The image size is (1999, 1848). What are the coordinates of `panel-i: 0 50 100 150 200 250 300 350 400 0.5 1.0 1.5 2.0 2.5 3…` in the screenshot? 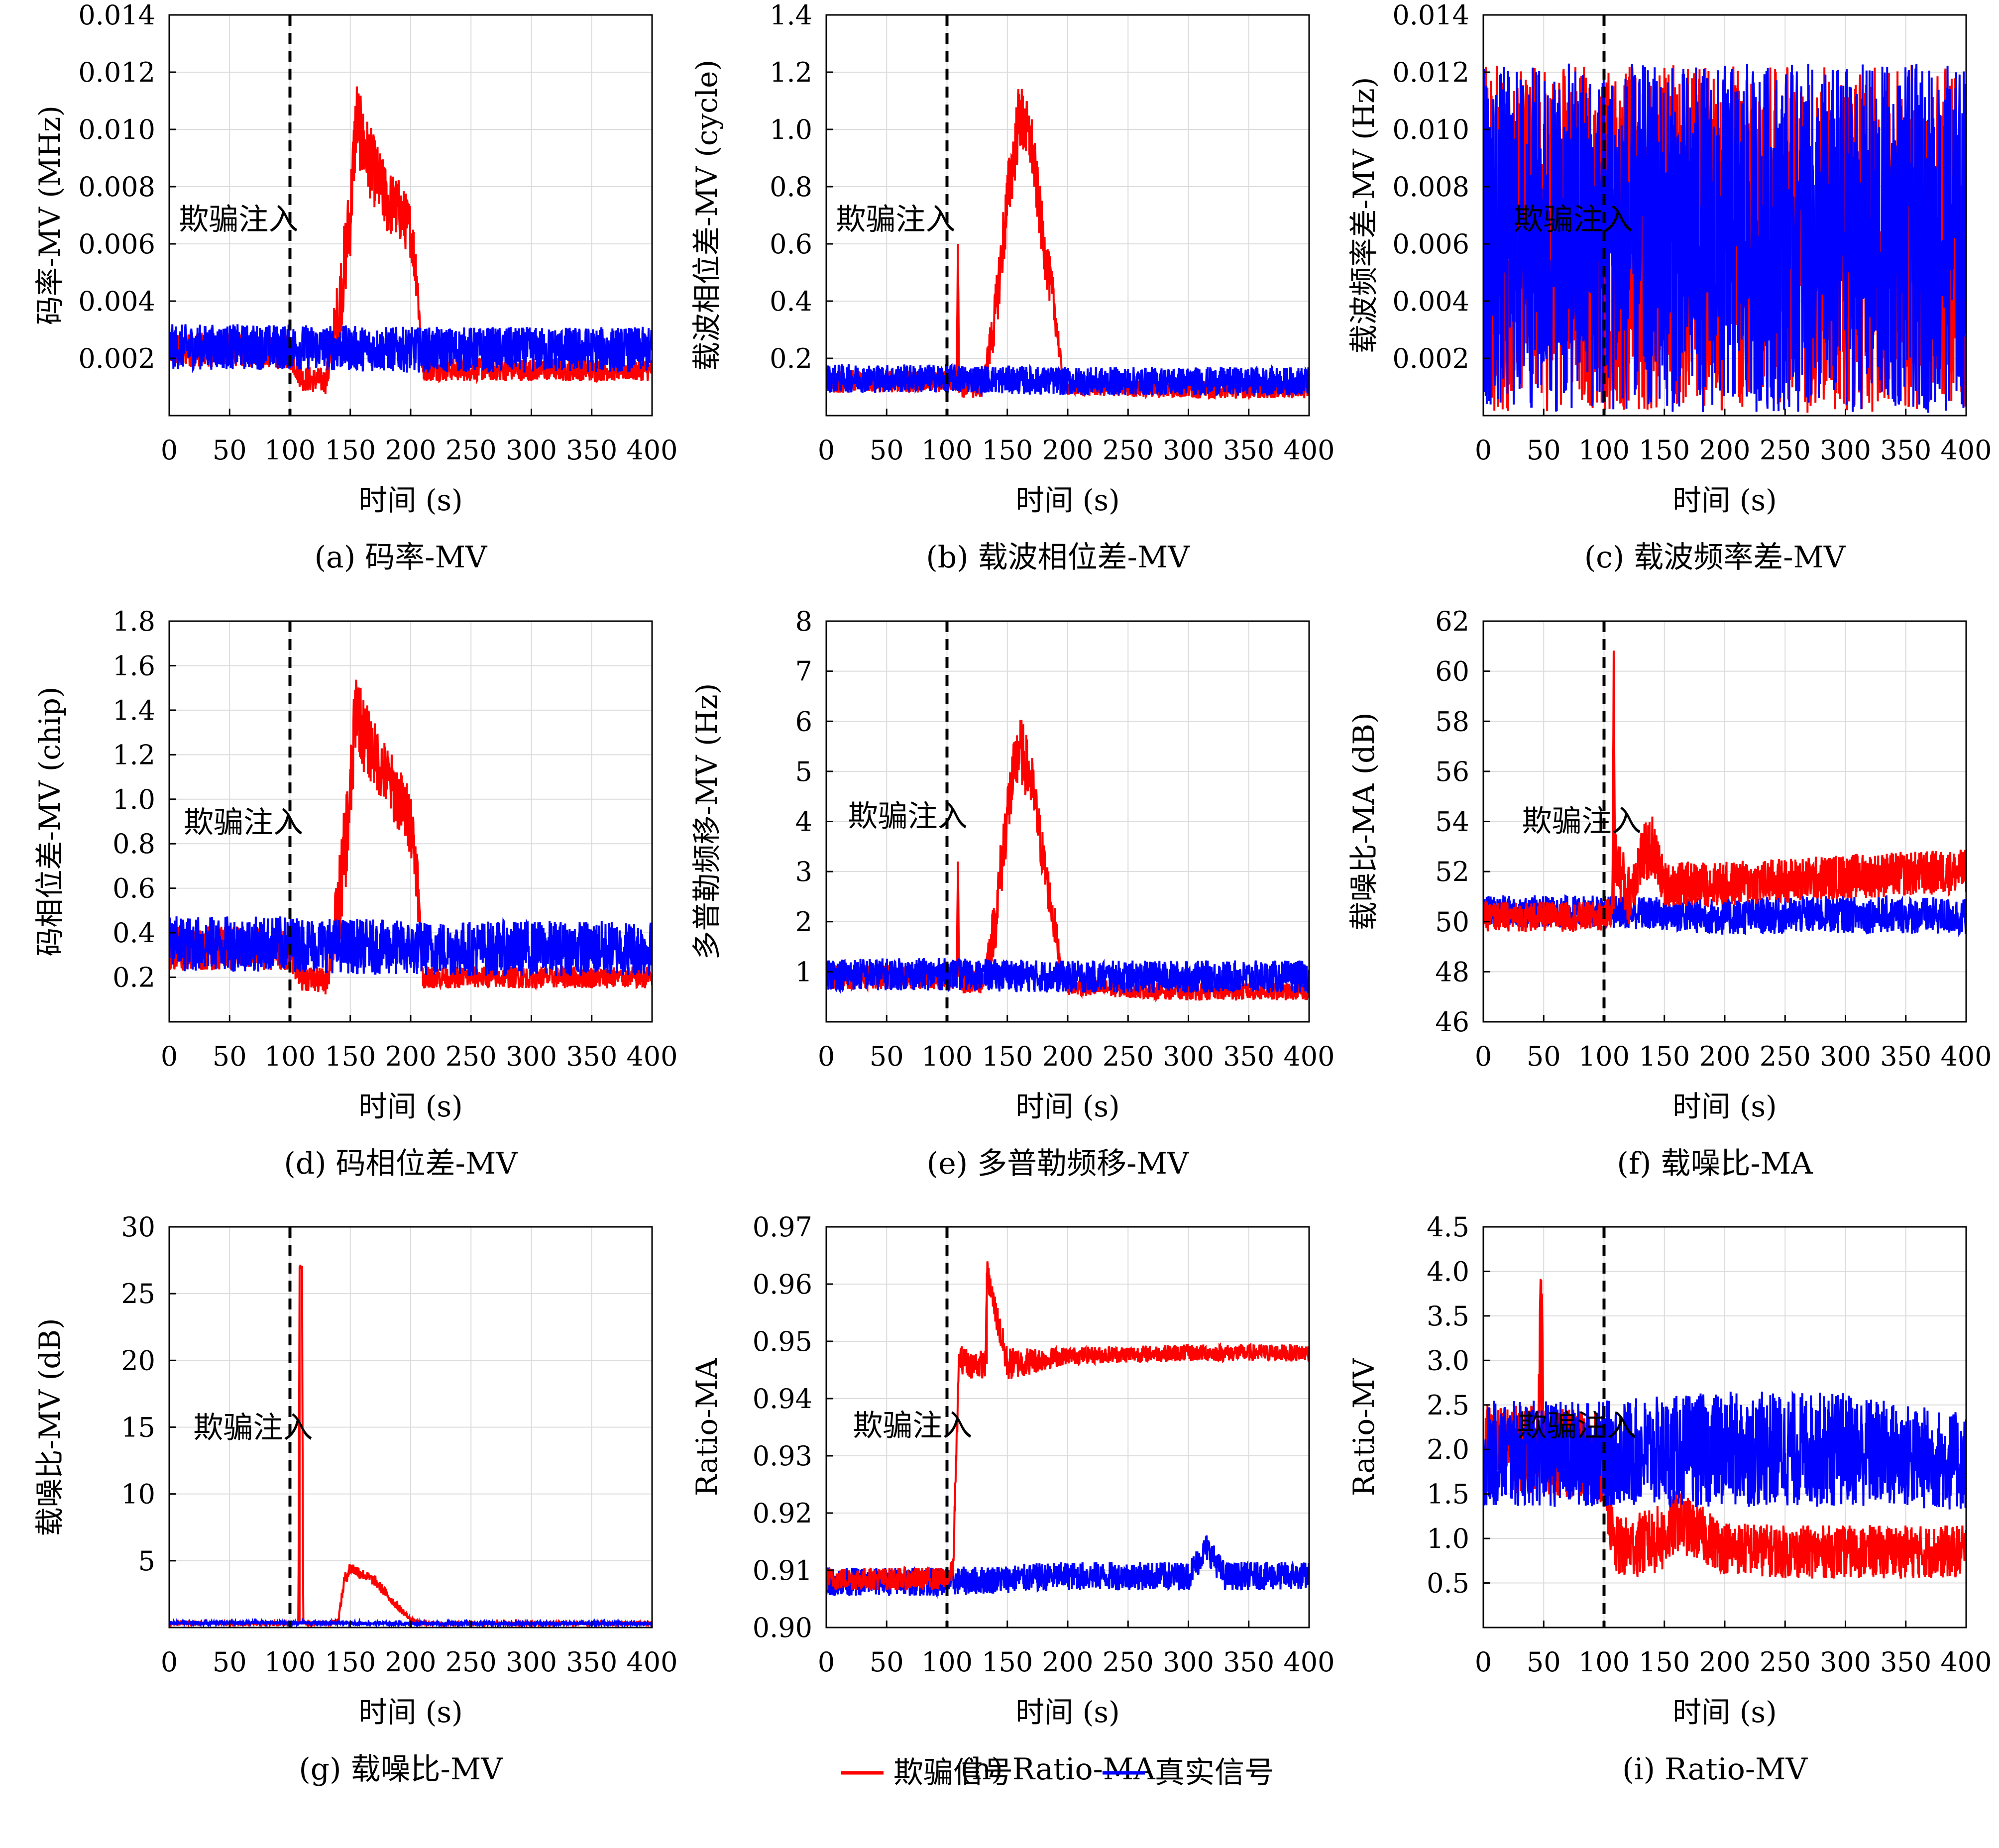 It's located at (1669, 1499).